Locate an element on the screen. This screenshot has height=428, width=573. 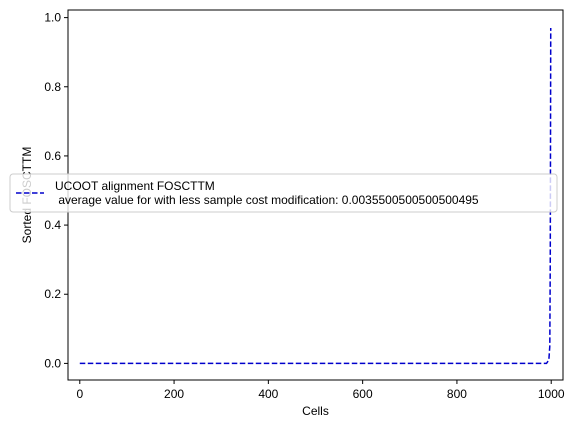
y-tick-label: 1.0 is located at coordinates (52, 18).